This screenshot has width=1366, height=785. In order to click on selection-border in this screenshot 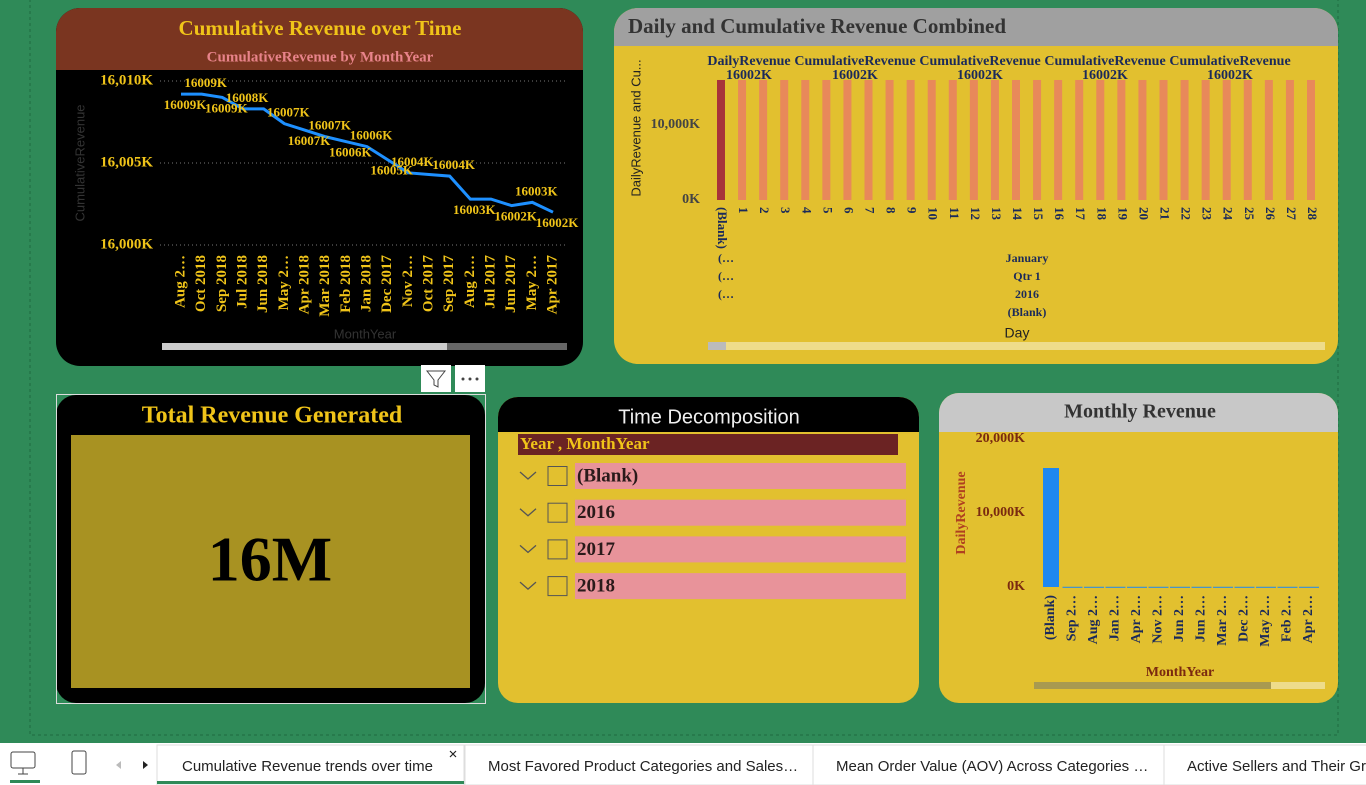, I will do `click(271, 549)`.